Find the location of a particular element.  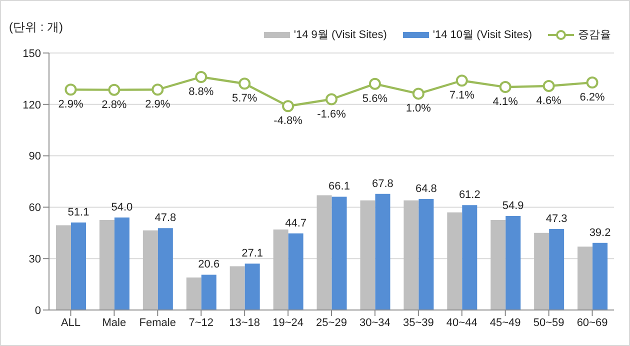

y-tick-label: 90 is located at coordinates (34, 156).